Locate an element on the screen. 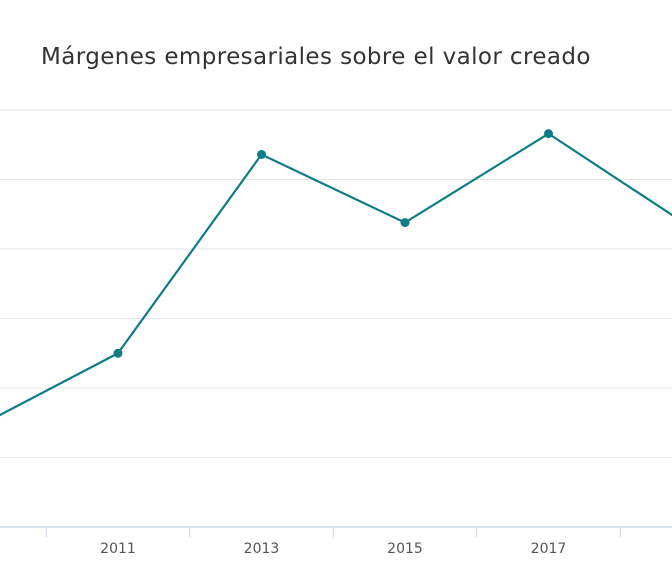 This screenshot has height=581, width=672. x-tick-label: 2011 is located at coordinates (118, 549).